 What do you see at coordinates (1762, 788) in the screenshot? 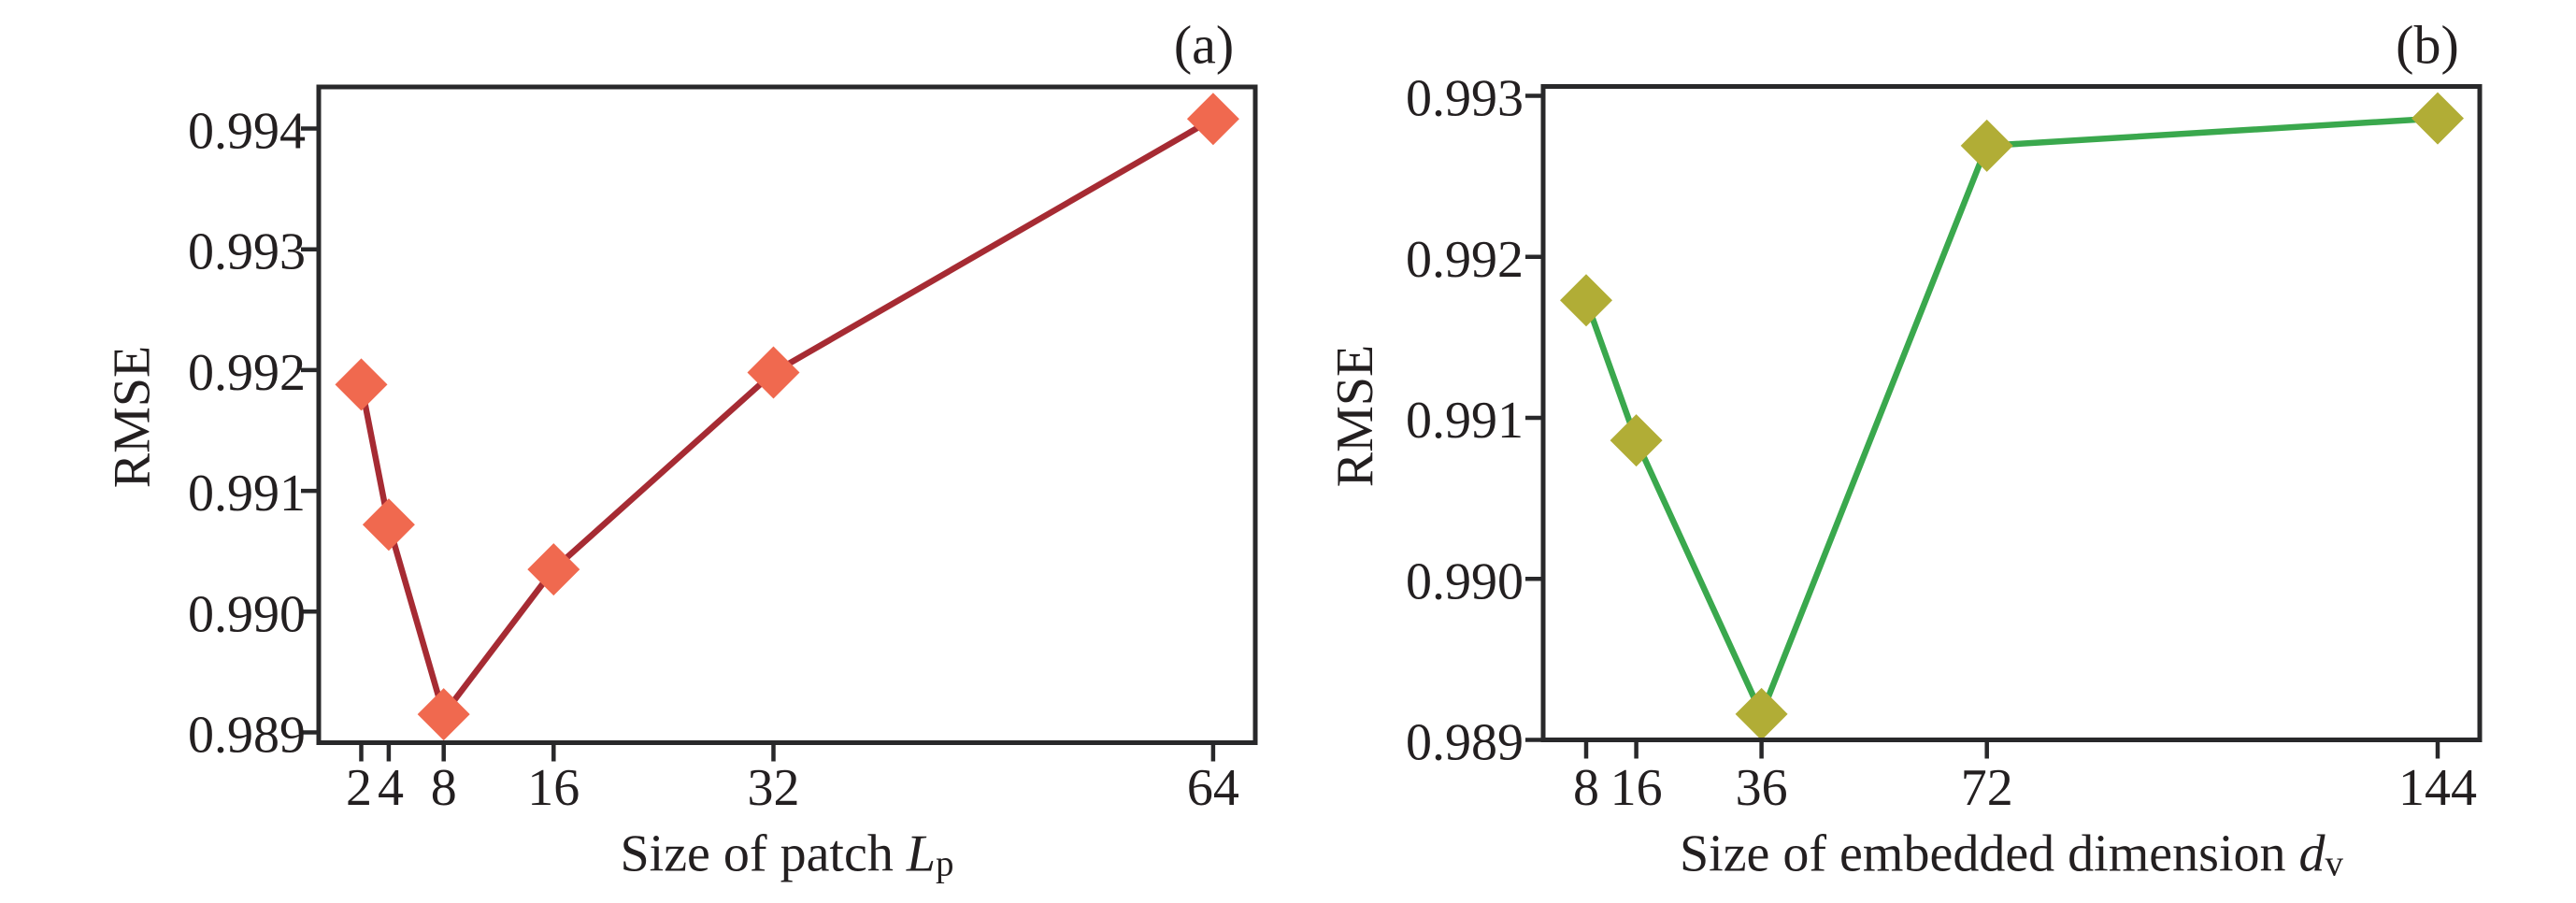
I see `svg-text: 36` at bounding box center [1762, 788].